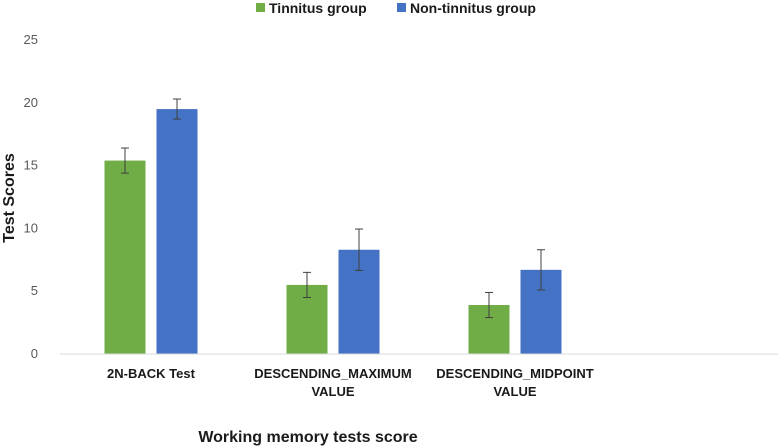 The height and width of the screenshot is (446, 778). I want to click on legend-label: Tinnitus group, so click(318, 8).